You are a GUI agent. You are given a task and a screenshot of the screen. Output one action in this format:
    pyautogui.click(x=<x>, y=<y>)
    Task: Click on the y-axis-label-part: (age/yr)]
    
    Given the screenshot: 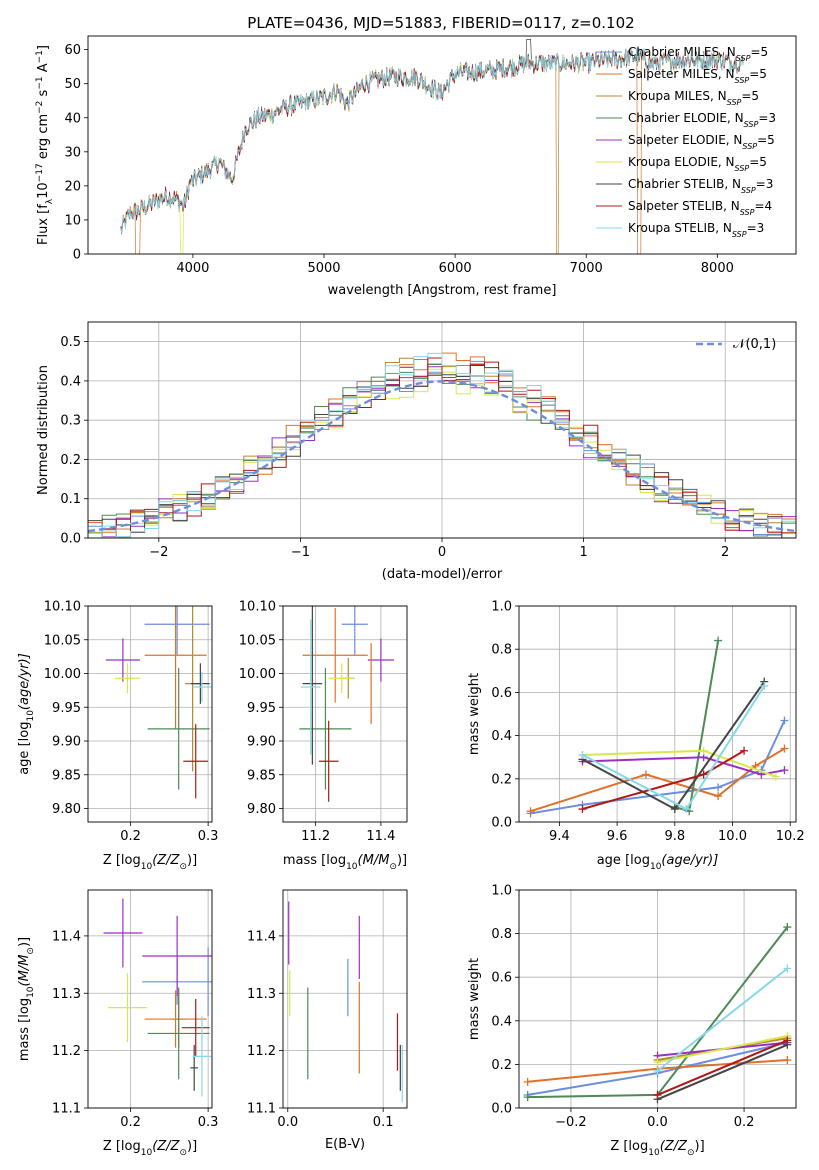 What is the action you would take?
    pyautogui.click(x=24, y=681)
    